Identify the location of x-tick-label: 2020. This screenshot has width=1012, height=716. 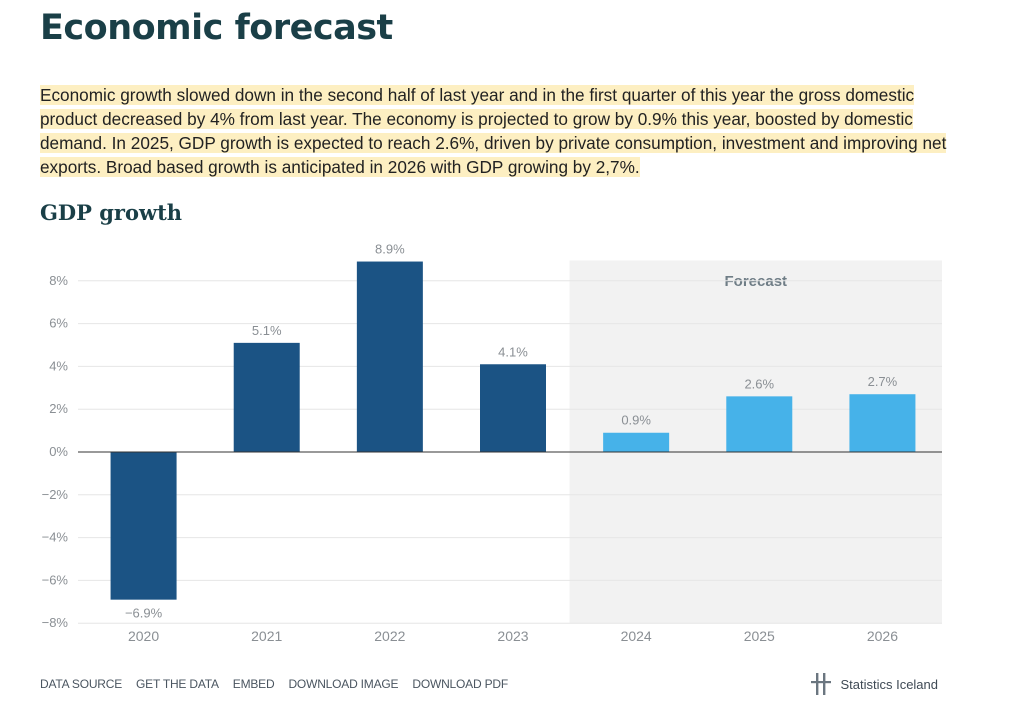
(143, 636).